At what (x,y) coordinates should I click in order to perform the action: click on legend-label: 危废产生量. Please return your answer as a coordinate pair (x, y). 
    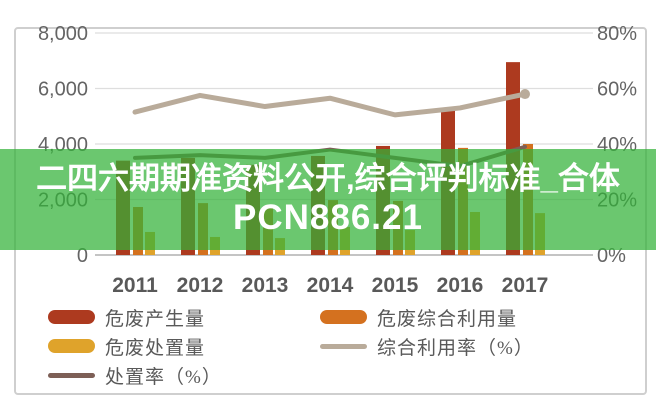
    Looking at the image, I should click on (155, 319).